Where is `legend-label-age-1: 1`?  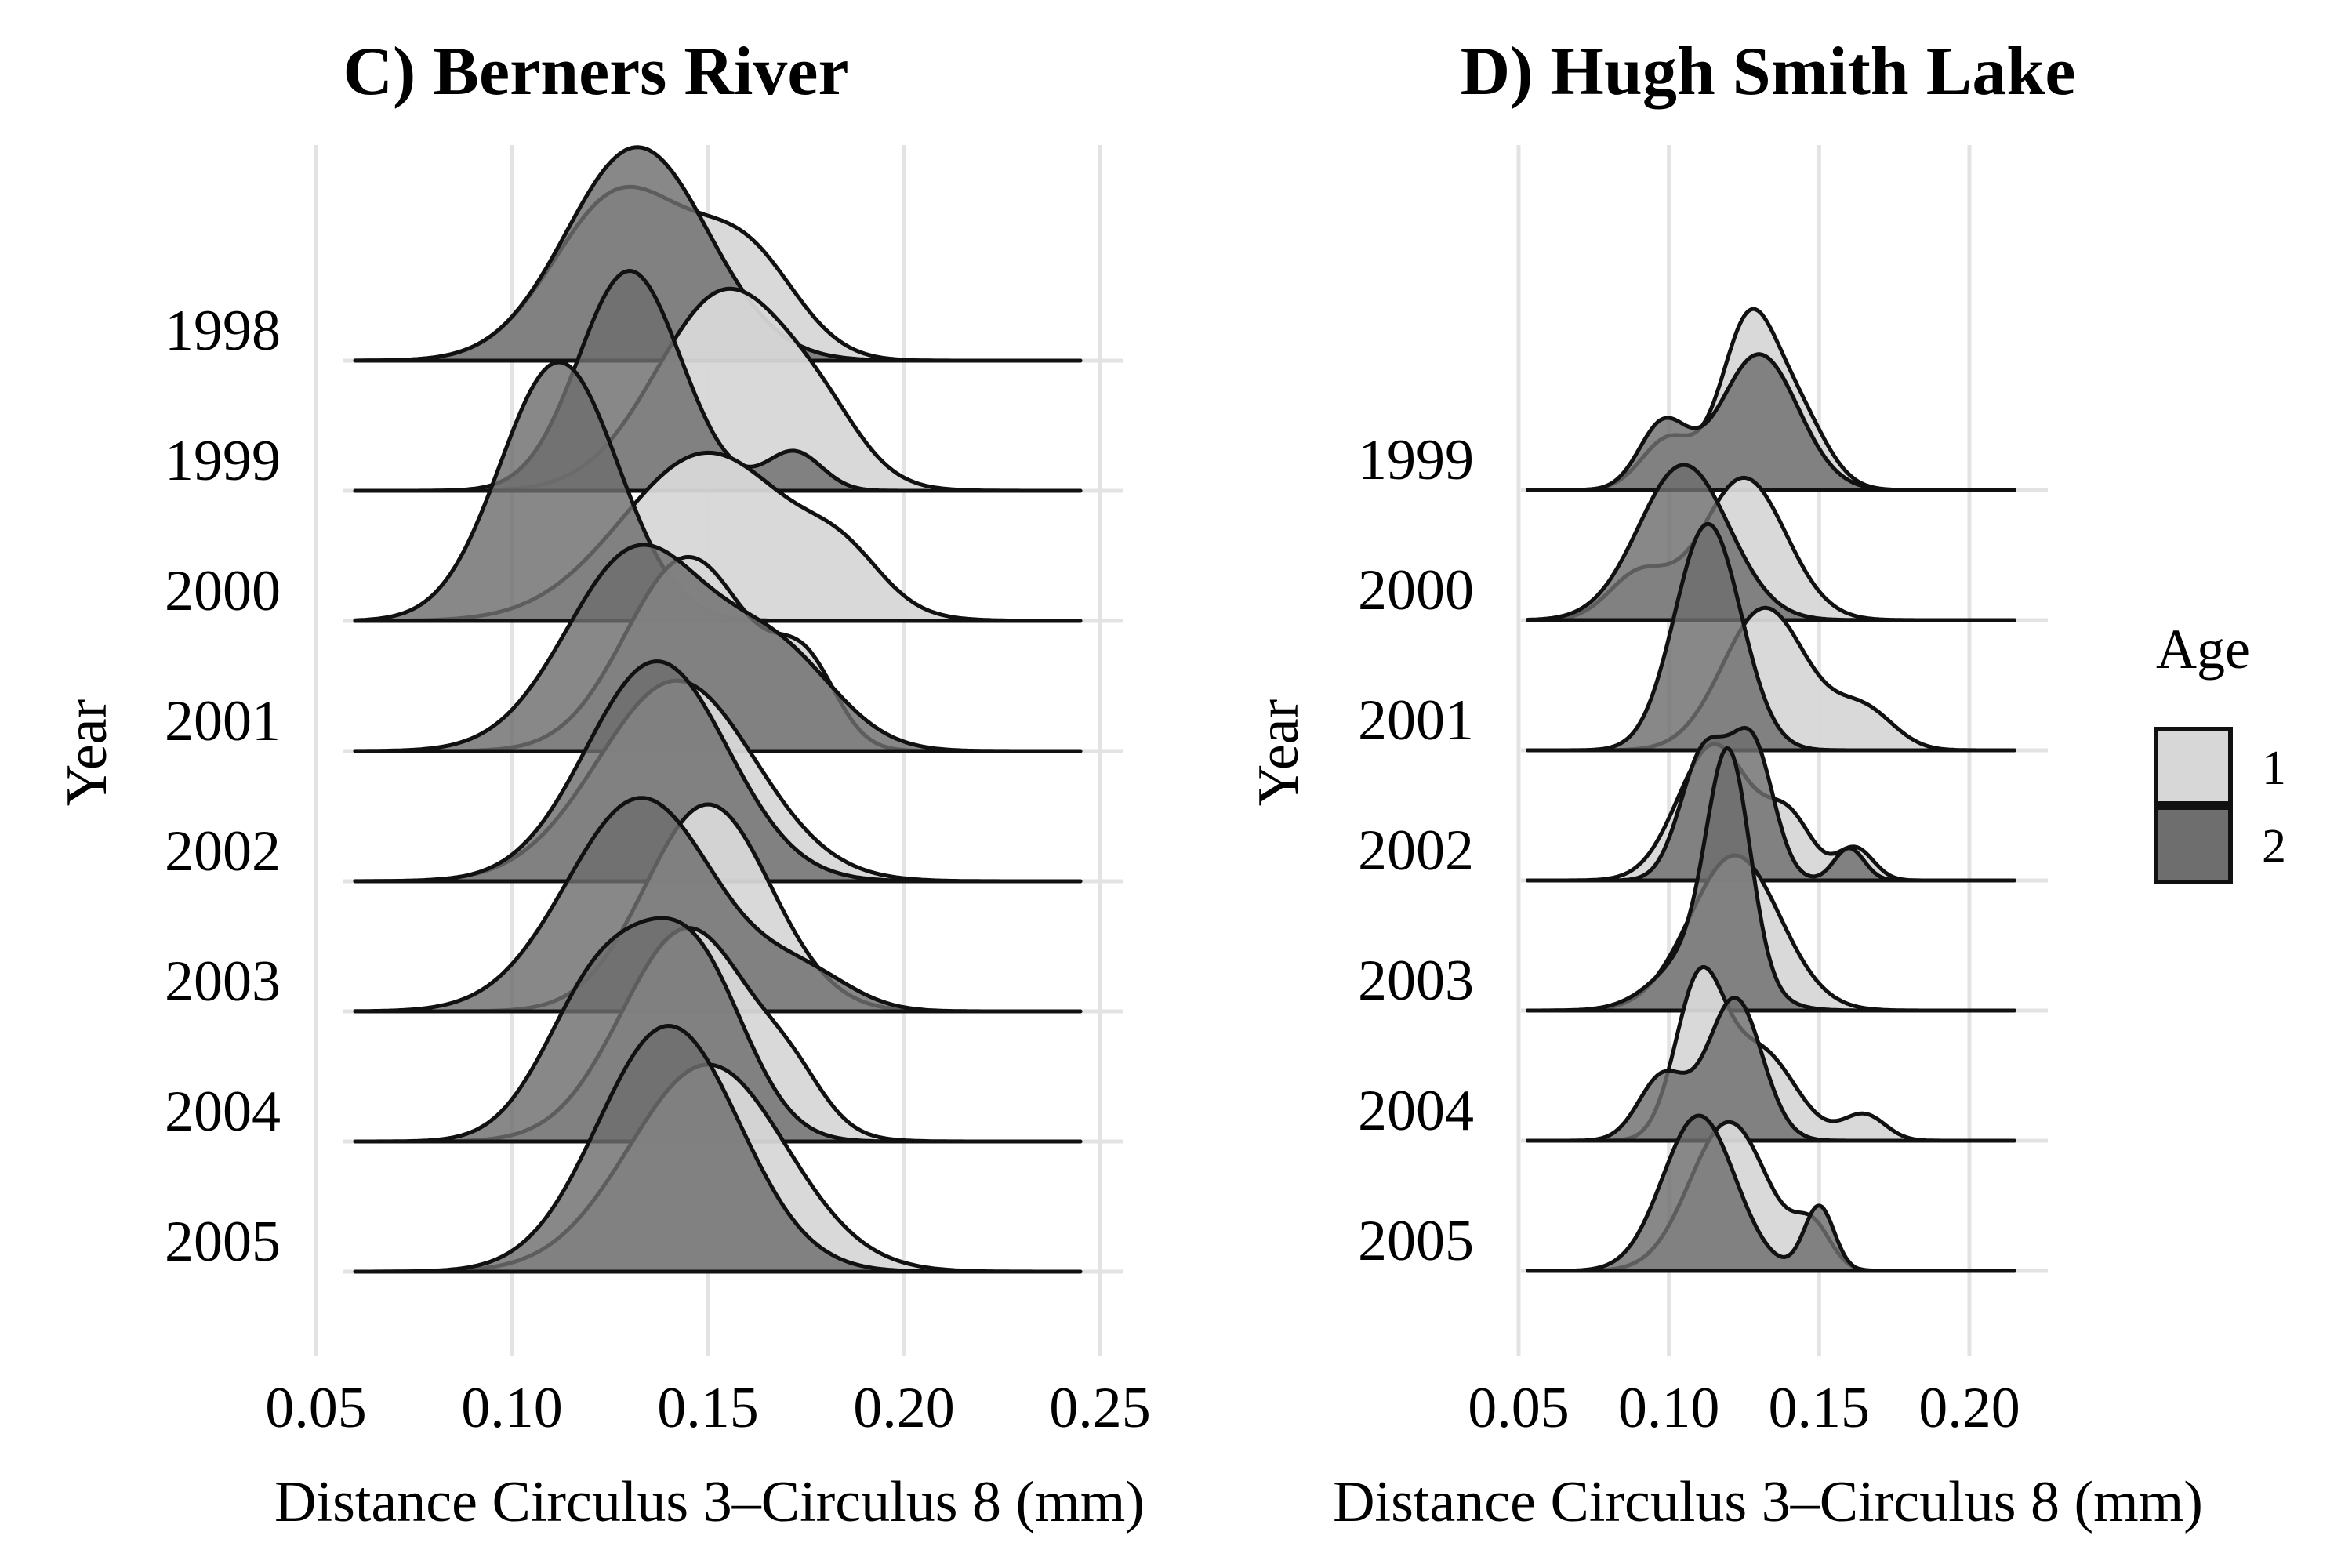
legend-label-age-1: 1 is located at coordinates (2274, 768).